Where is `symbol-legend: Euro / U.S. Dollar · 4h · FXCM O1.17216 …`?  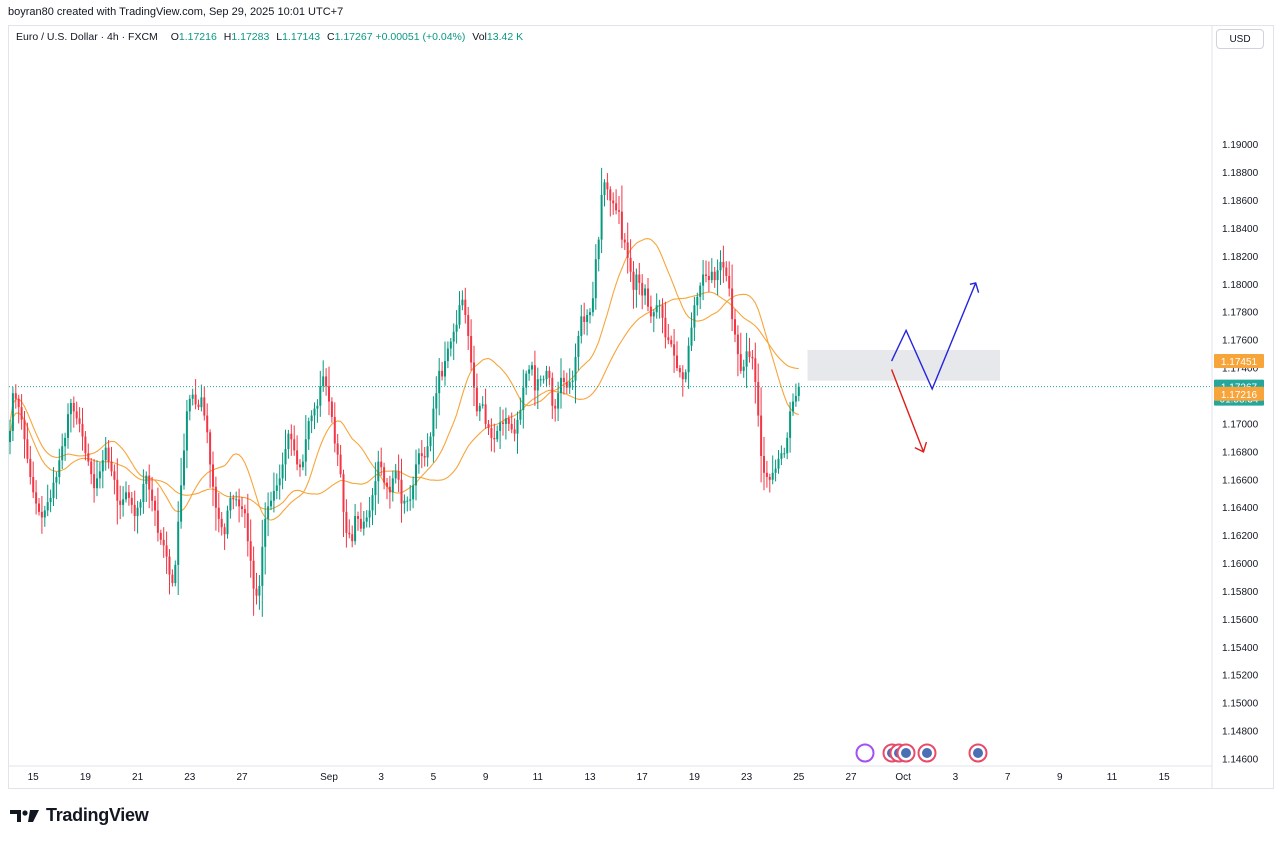
symbol-legend: Euro / U.S. Dollar · 4h · FXCM O1.17216 … is located at coordinates (269, 37).